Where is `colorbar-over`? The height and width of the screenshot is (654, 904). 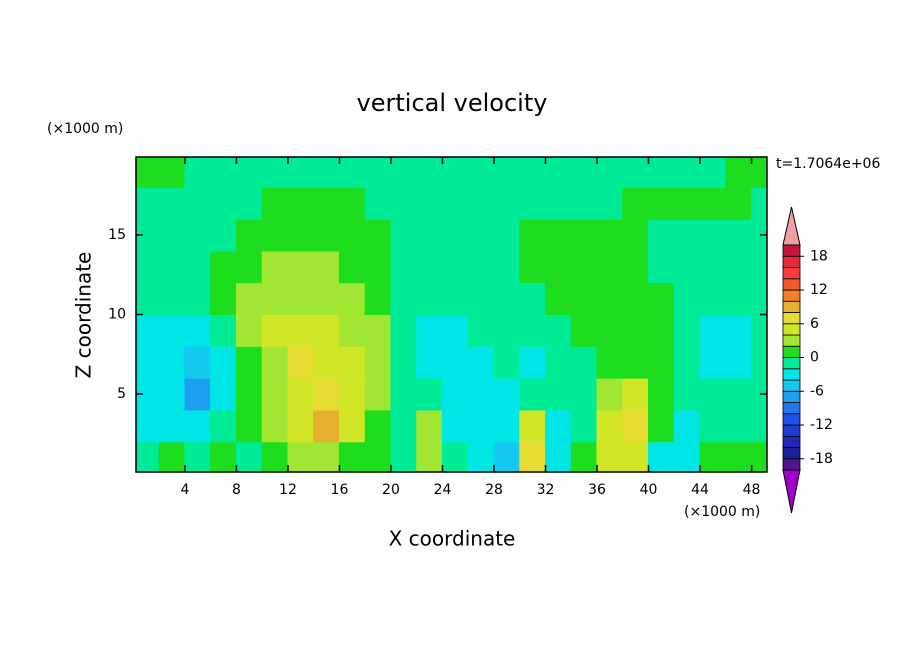
colorbar-over is located at coordinates (791, 226).